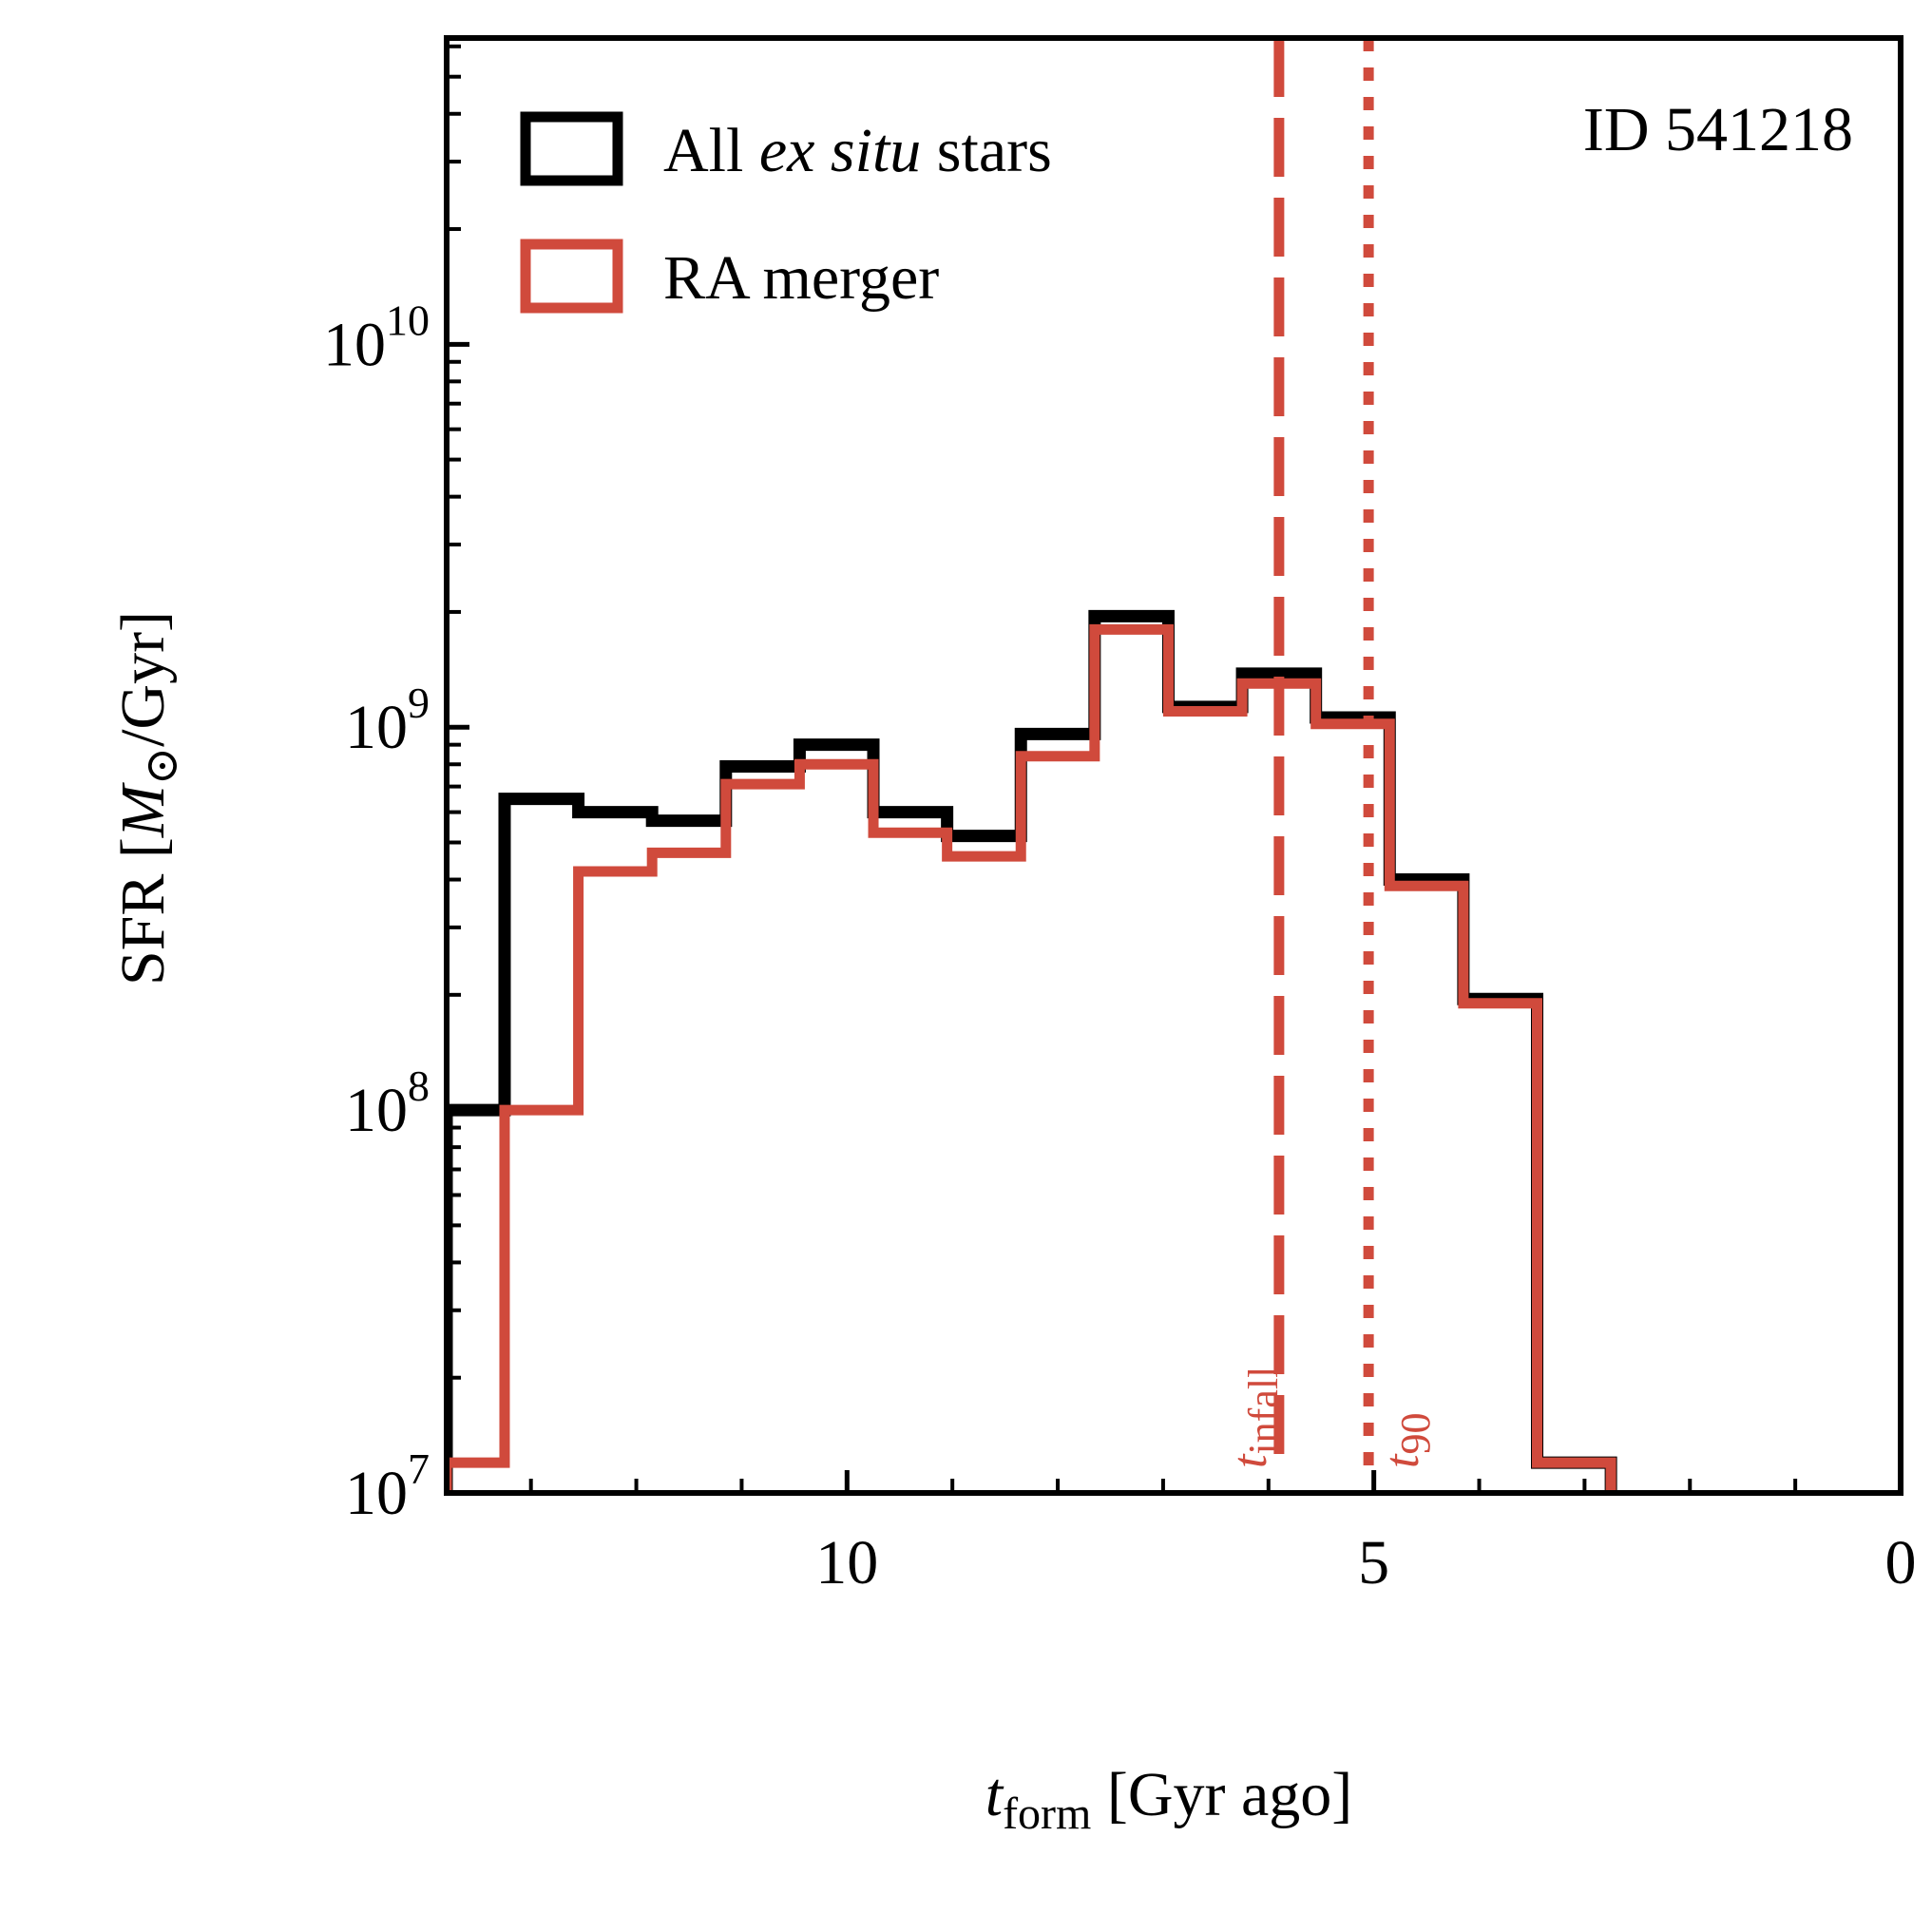 The image size is (1932, 1932). Describe the element at coordinates (408, 320) in the screenshot. I see `y-tick-exponent: 10` at that location.